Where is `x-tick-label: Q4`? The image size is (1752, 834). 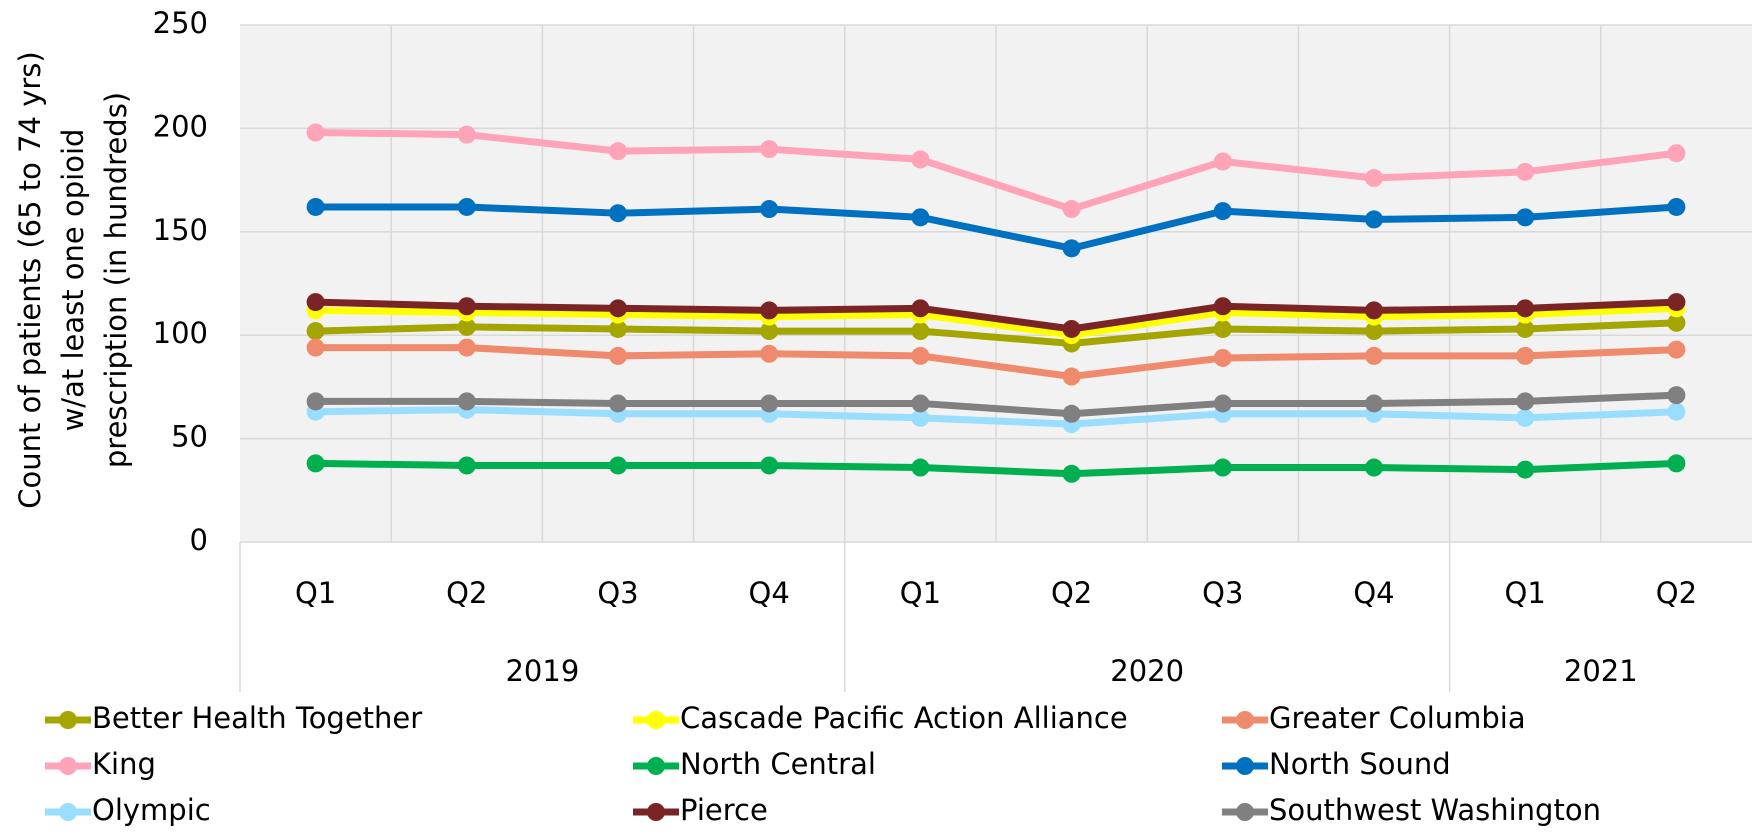
x-tick-label: Q4 is located at coordinates (769, 593).